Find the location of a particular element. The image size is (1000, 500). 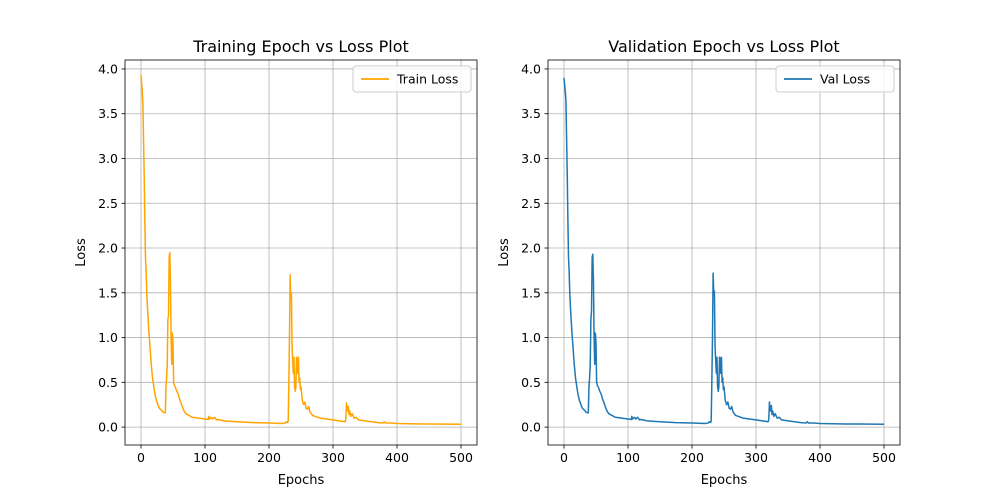

legend-label: Train Loss is located at coordinates (427, 79).